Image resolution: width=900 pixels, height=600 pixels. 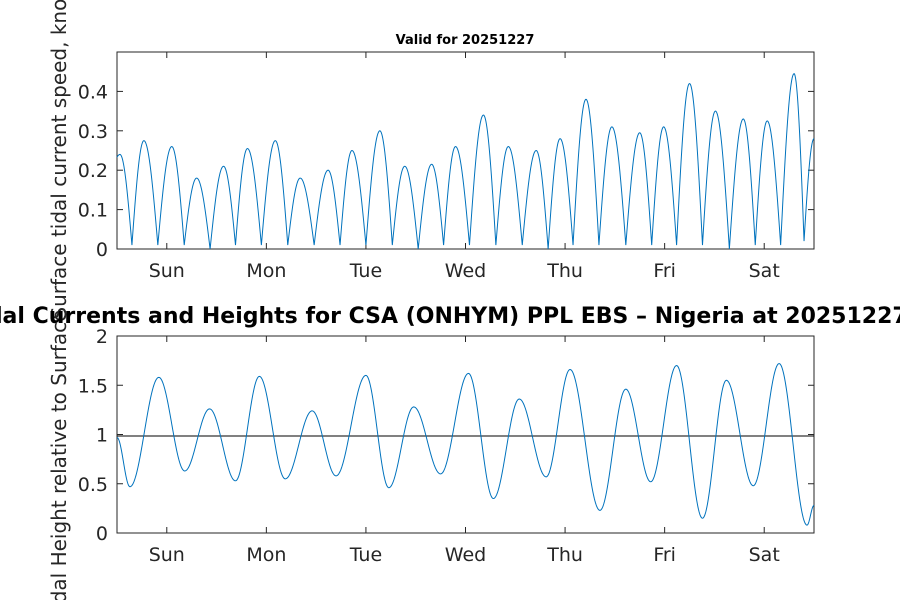 What do you see at coordinates (465, 40) in the screenshot?
I see `current-speed-title: Valid for 20251227` at bounding box center [465, 40].